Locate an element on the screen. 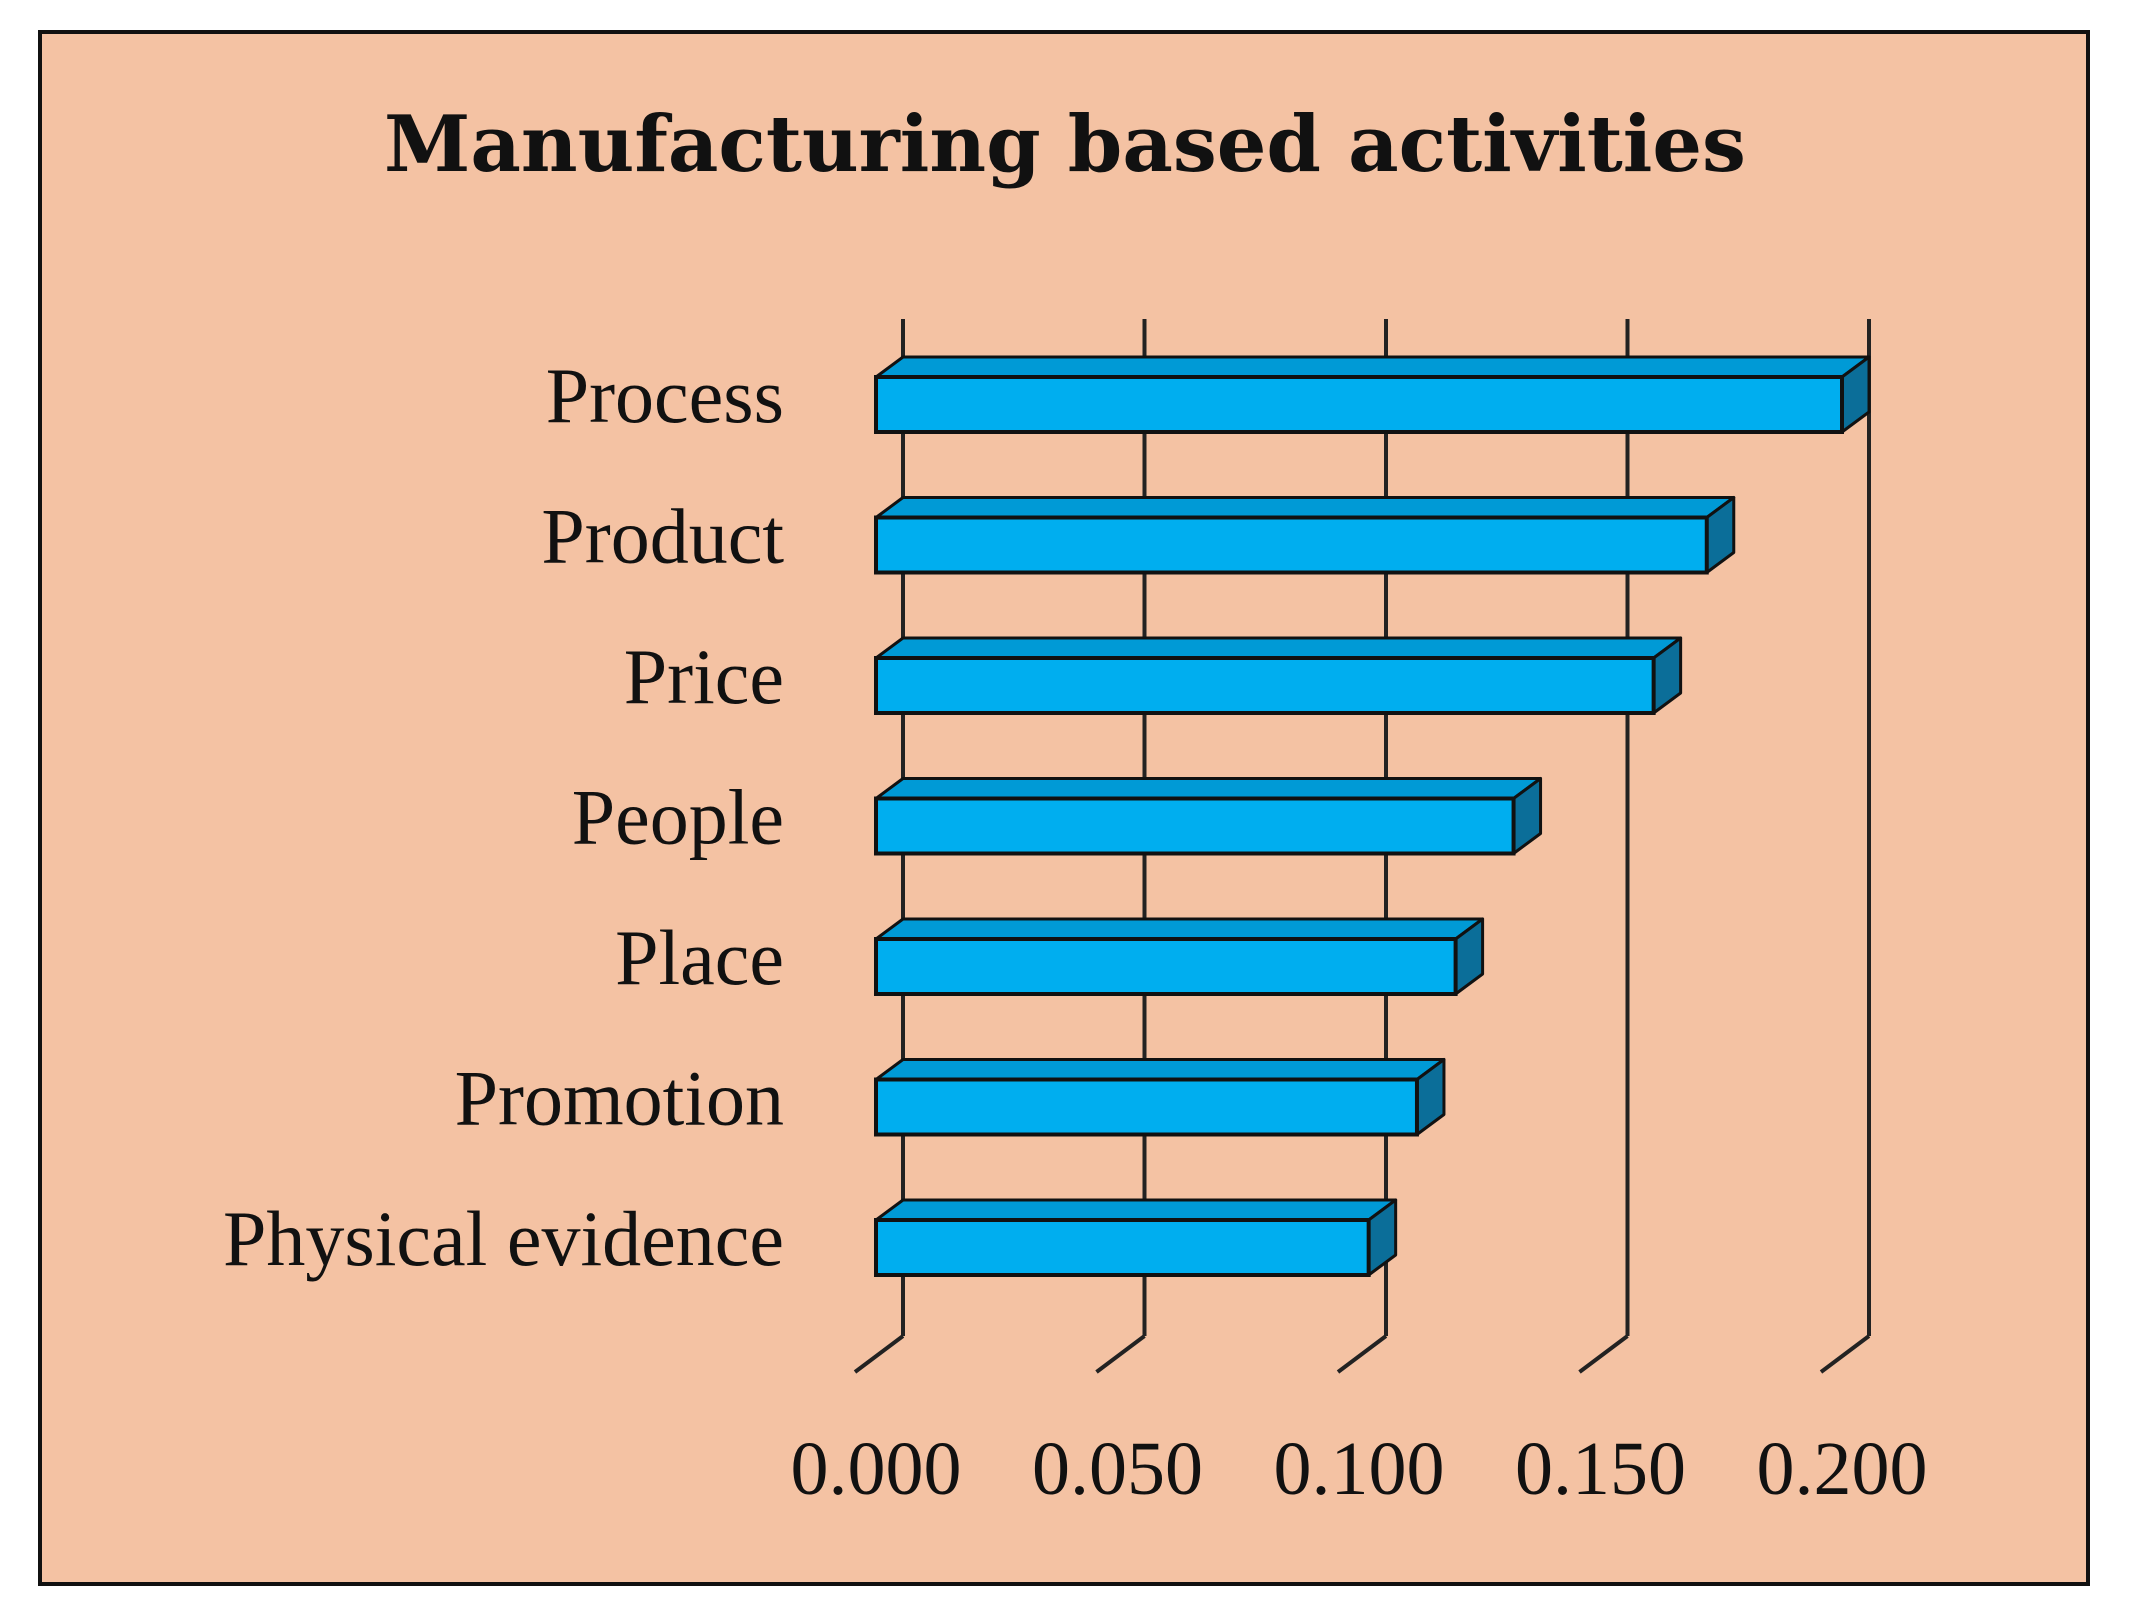 The height and width of the screenshot is (1624, 2129). x-axis-tick-labels: 0.000 0.050 0.100 0.150 0.200 is located at coordinates (1359, 1469).